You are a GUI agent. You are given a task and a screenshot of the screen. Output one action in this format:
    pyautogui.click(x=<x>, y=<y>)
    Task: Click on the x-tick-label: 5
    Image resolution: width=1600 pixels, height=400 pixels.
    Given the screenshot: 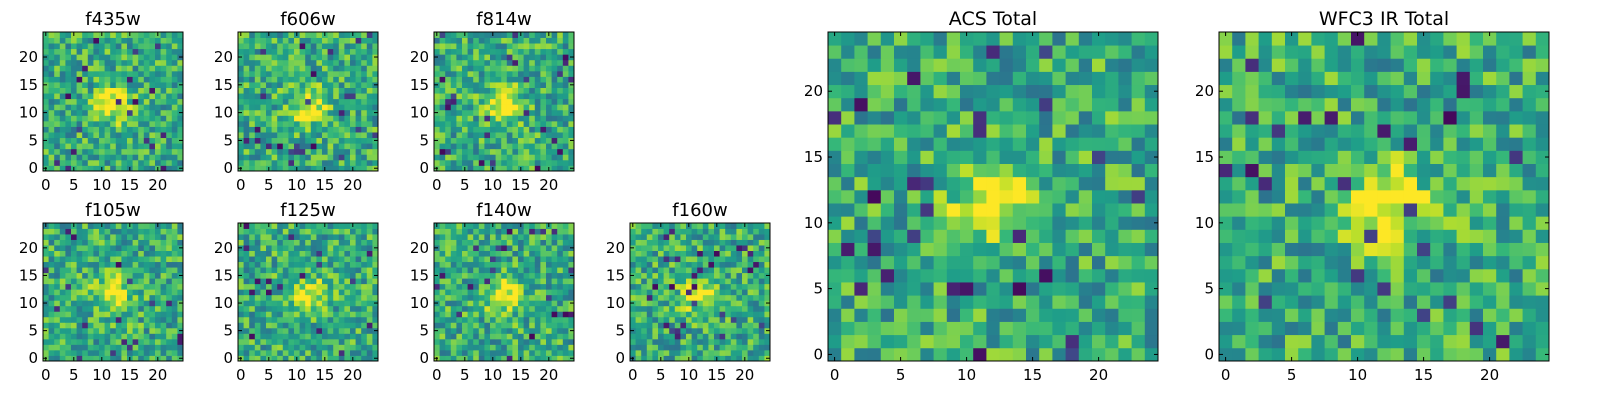 What is the action you would take?
    pyautogui.click(x=74, y=185)
    